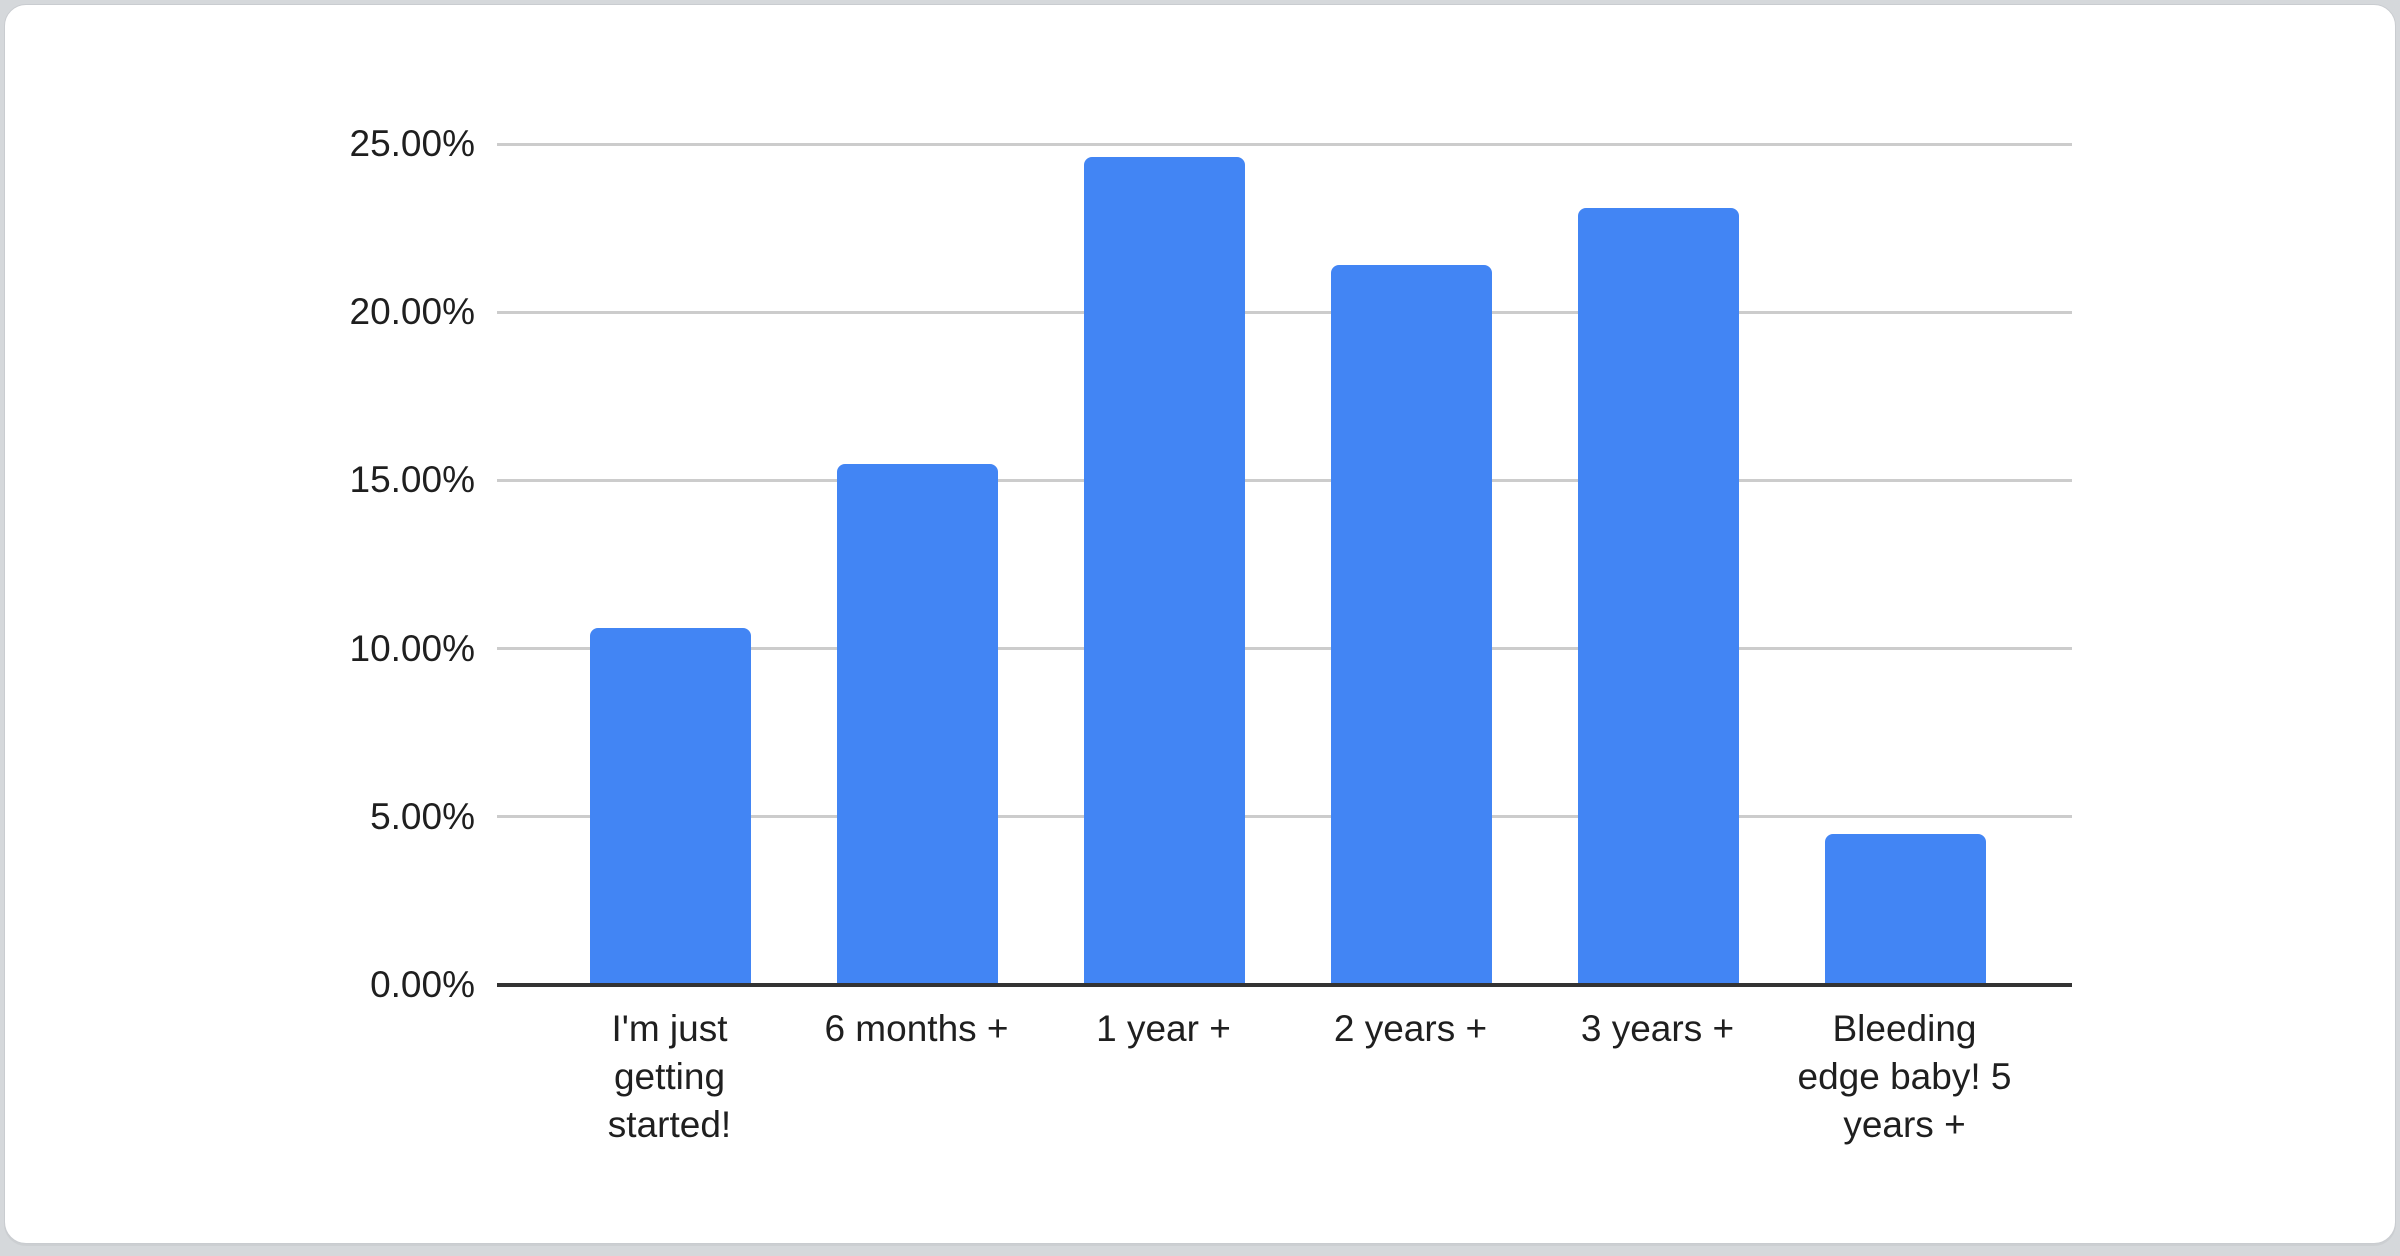 This screenshot has width=2400, height=1256. I want to click on bar-2 years +, so click(1411, 625).